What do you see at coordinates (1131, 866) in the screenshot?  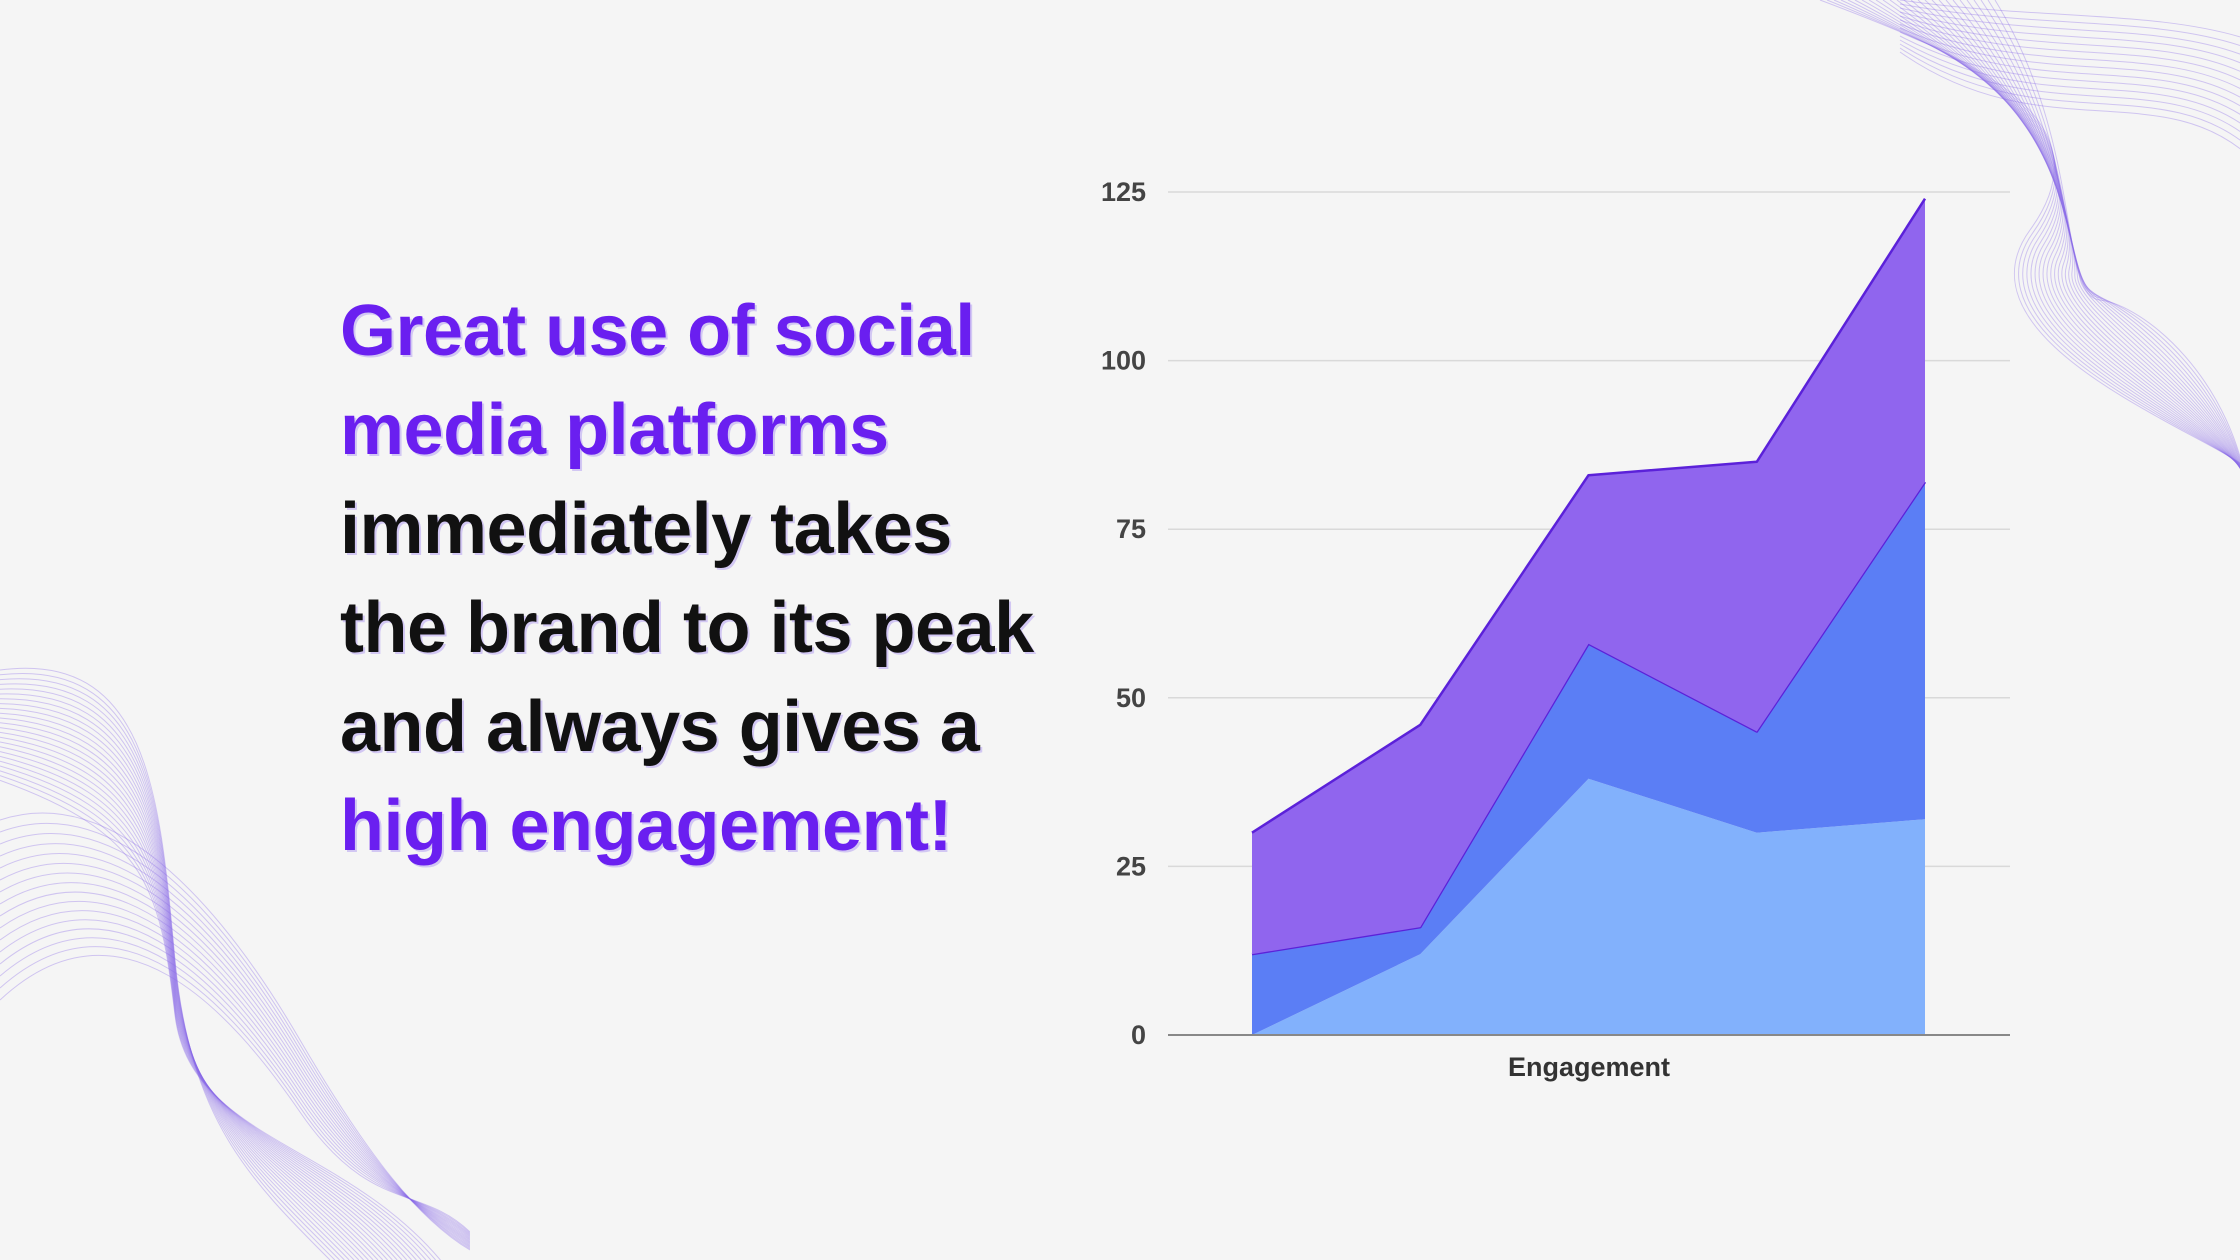 I see `y-tick-label: 25` at bounding box center [1131, 866].